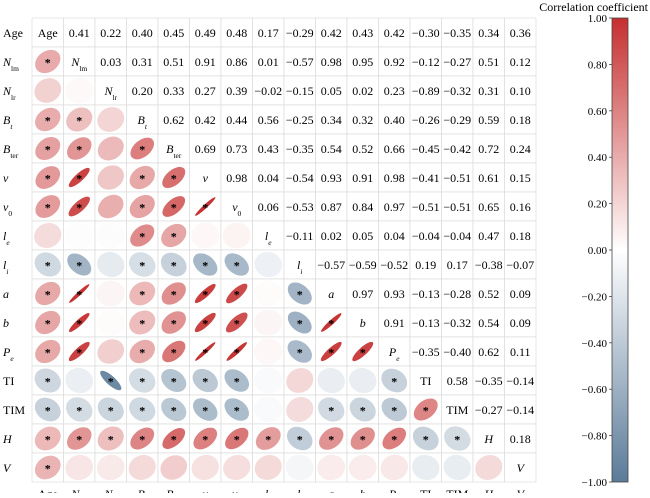 The width and height of the screenshot is (650, 498). What do you see at coordinates (173, 62) in the screenshot?
I see `coefficient-value: 0.51` at bounding box center [173, 62].